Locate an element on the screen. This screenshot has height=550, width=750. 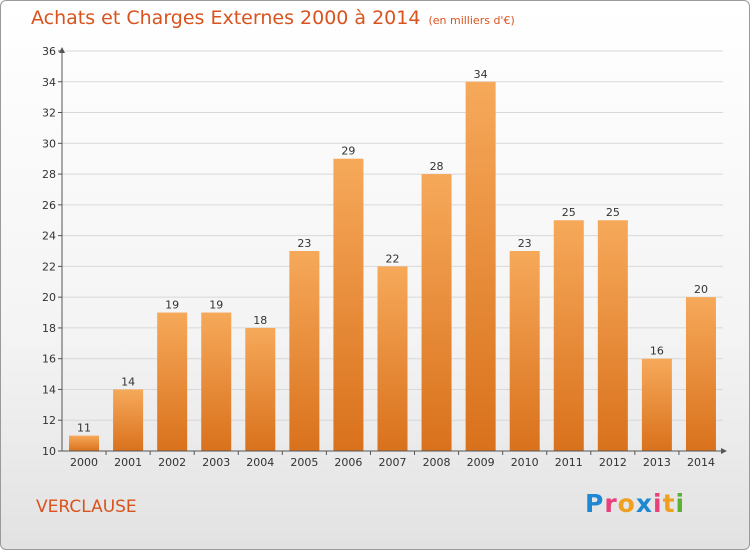
data-label: 16 is located at coordinates (657, 351).